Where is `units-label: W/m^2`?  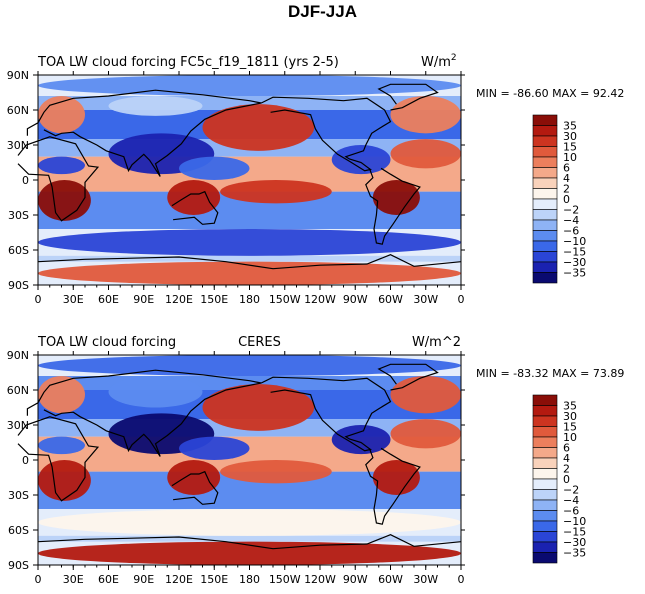
units-label: W/m^2 is located at coordinates (436, 342).